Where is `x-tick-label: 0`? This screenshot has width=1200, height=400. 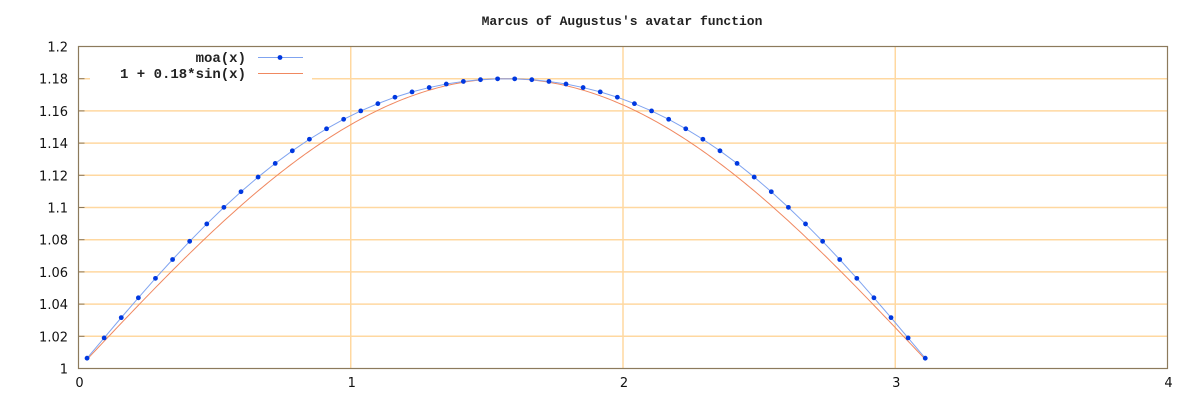 x-tick-label: 0 is located at coordinates (79, 383).